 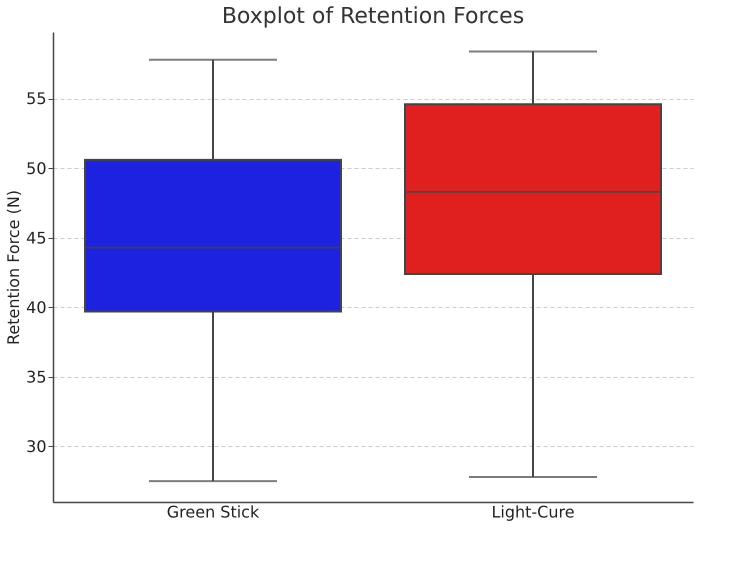 What do you see at coordinates (213, 512) in the screenshot?
I see `x-tick-label: Green Stick` at bounding box center [213, 512].